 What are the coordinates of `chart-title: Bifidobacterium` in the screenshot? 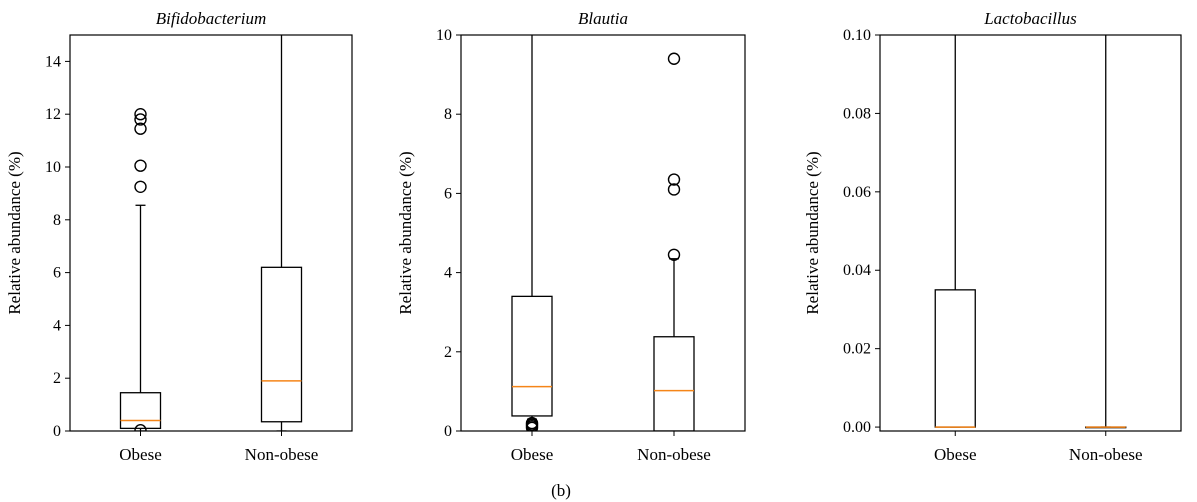 It's located at (211, 18).